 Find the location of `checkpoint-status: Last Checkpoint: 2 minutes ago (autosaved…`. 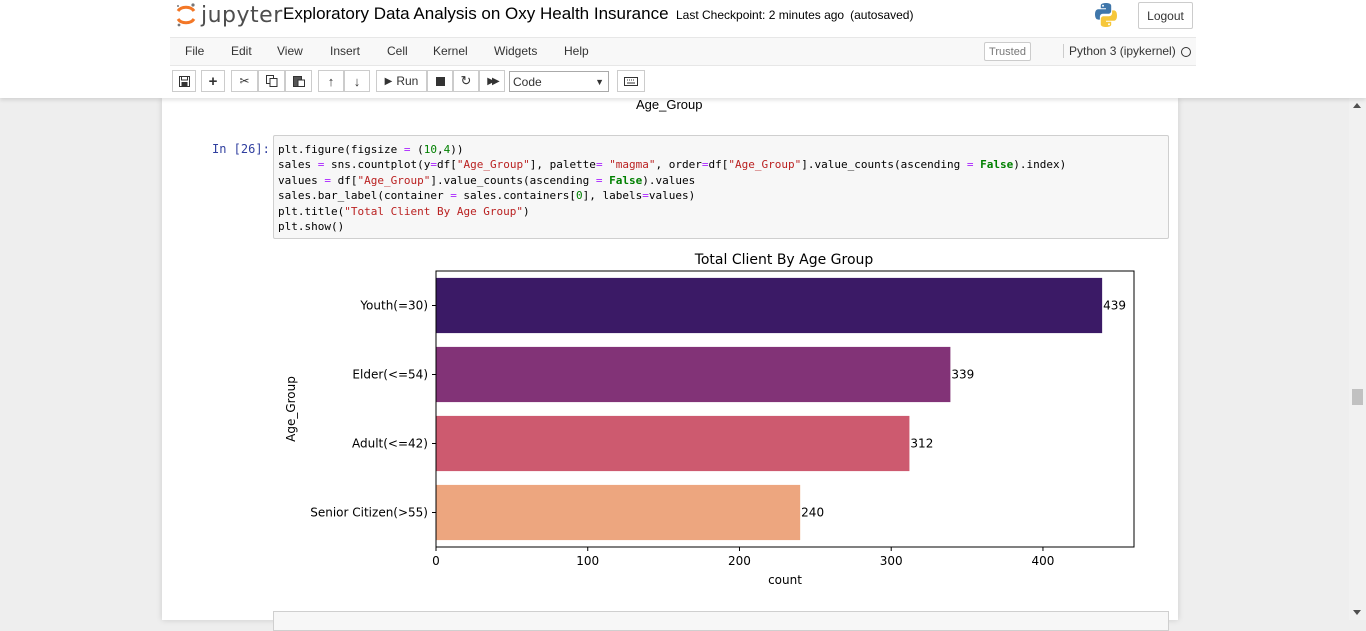

checkpoint-status: Last Checkpoint: 2 minutes ago (autosaved… is located at coordinates (794, 15).